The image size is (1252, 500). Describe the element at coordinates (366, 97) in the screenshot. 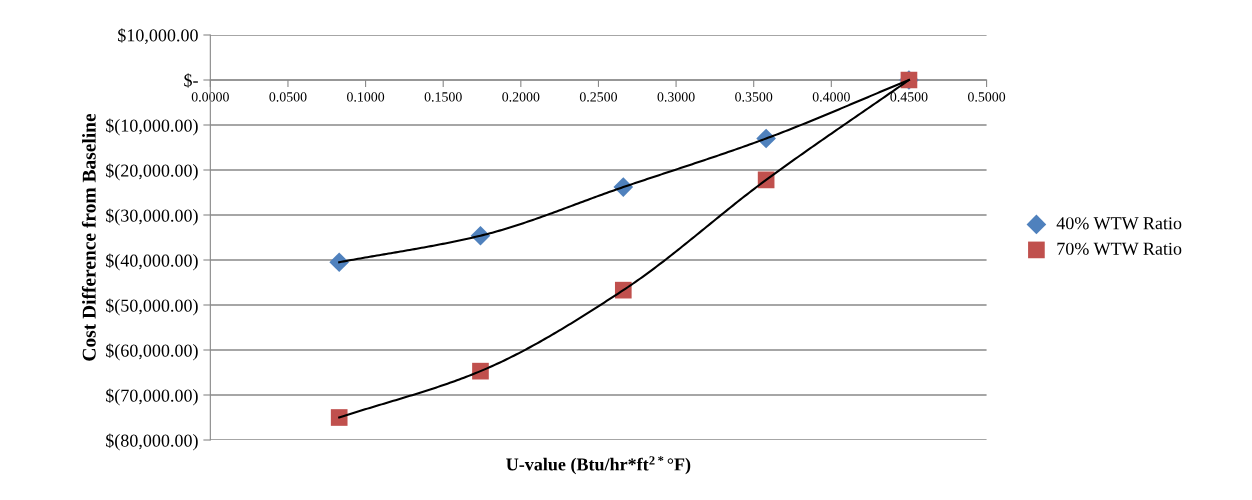

I see `x-tick-label: 0.1000` at that location.